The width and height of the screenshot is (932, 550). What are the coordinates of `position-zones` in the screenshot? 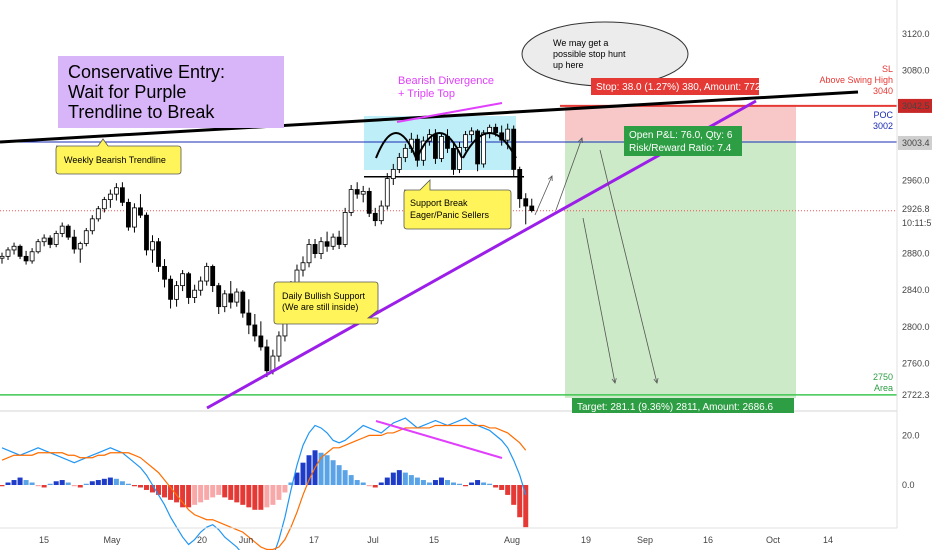 It's located at (680, 251).